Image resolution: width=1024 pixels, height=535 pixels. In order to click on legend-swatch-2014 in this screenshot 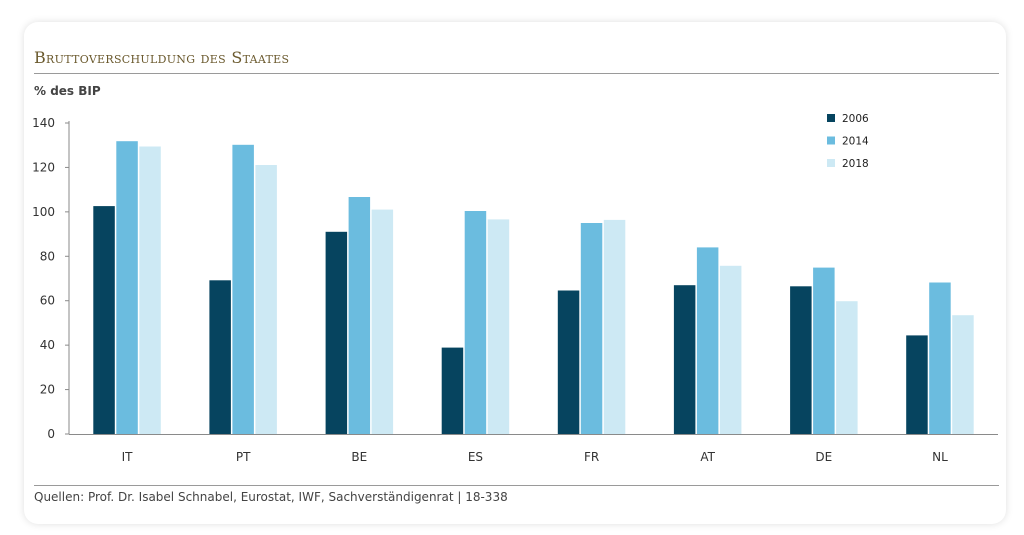, I will do `click(831, 140)`.